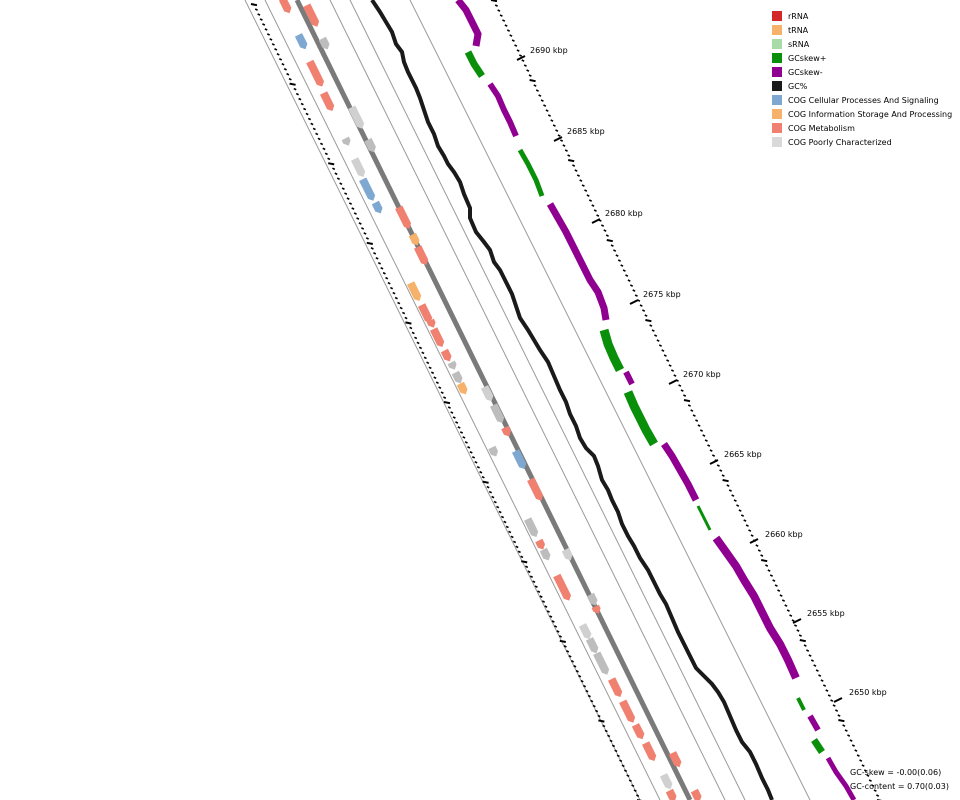 Image resolution: width=960 pixels, height=800 pixels. I want to click on legend-label: COG Poorly Characterized, so click(840, 142).